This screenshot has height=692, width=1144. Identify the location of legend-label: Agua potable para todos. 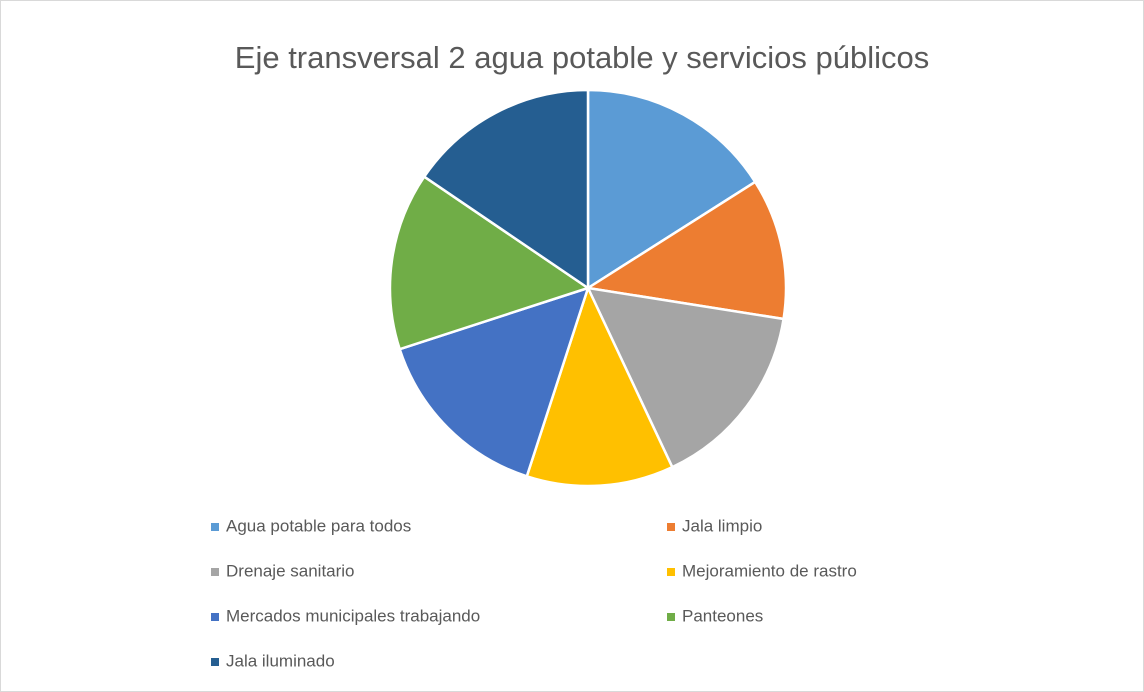
(318, 525).